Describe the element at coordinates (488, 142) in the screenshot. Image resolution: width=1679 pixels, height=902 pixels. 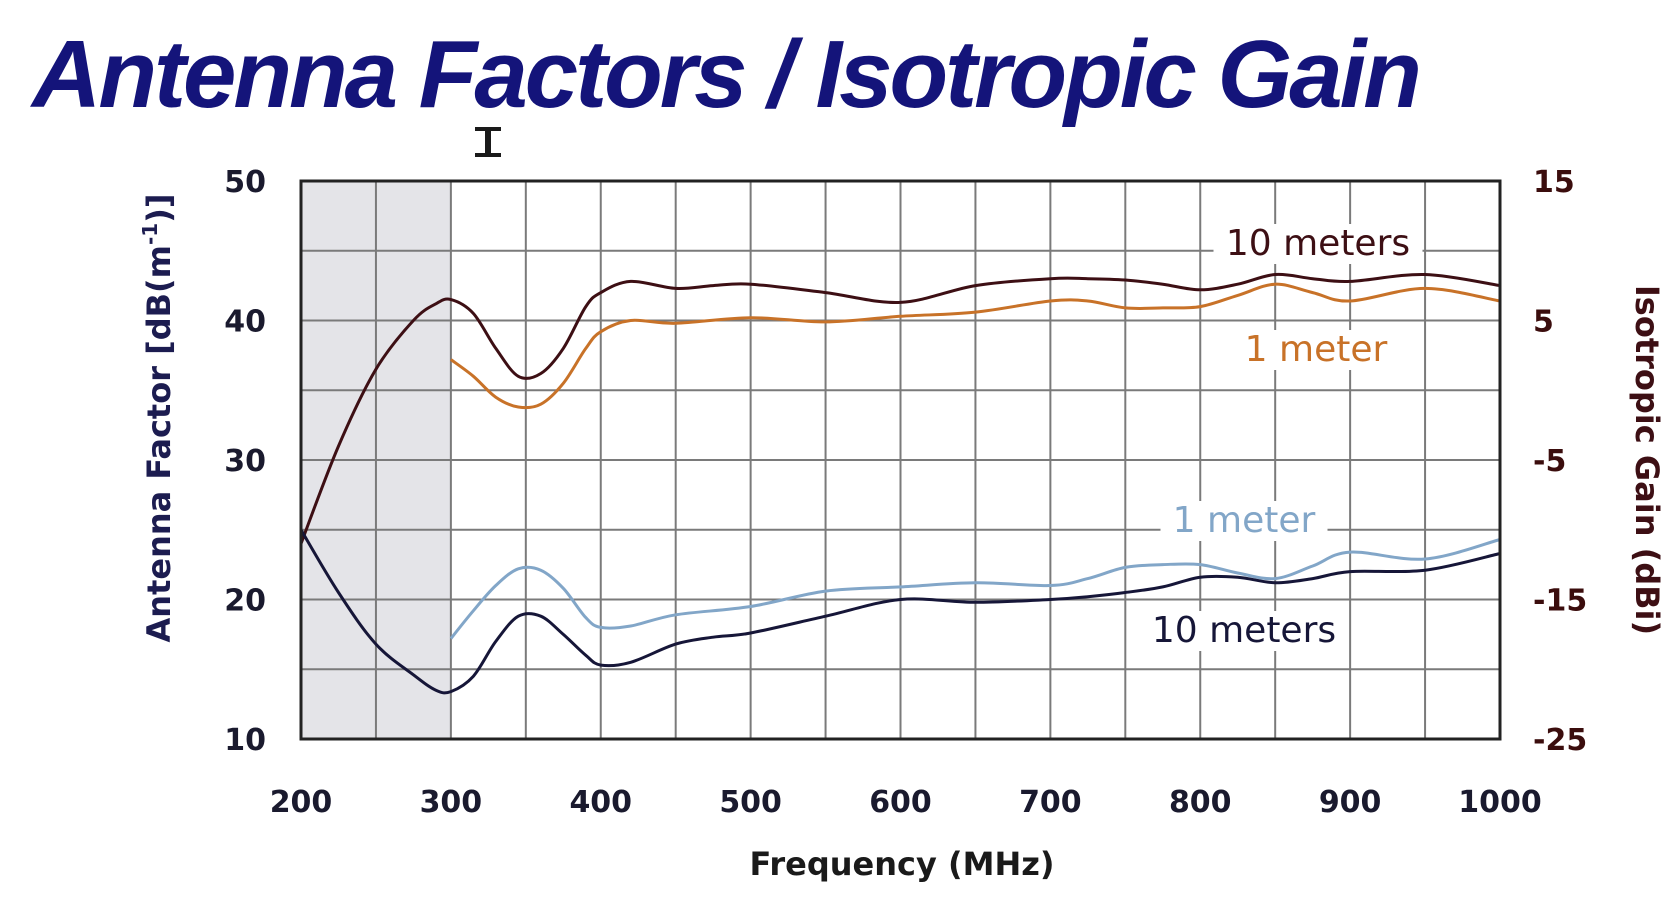
I see `text-cursor-icon` at that location.